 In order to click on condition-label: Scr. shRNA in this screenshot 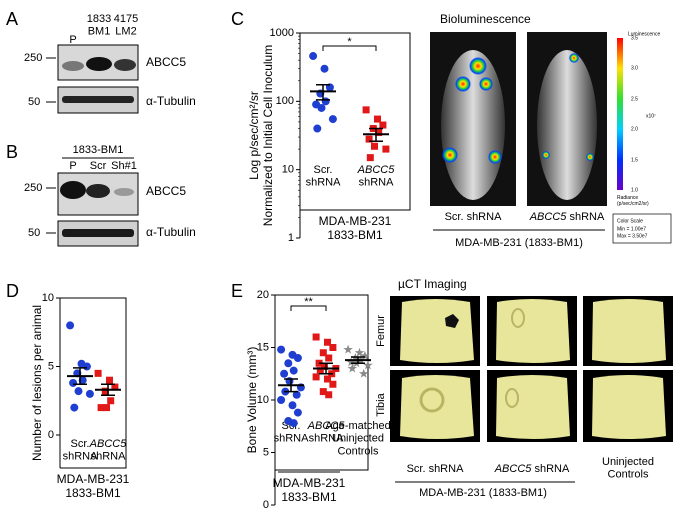, I will do `click(474, 217)`.